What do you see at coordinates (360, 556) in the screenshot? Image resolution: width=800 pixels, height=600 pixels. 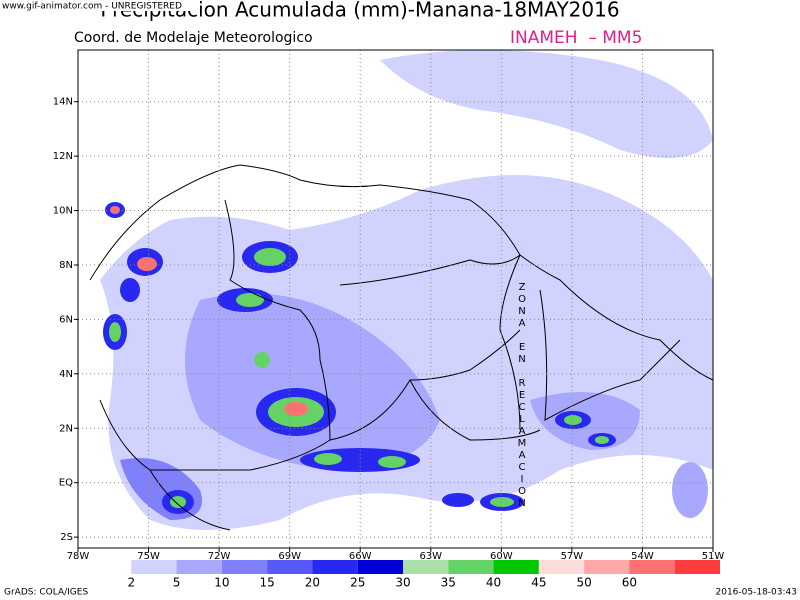 I see `x-tick-label: 66W` at bounding box center [360, 556].